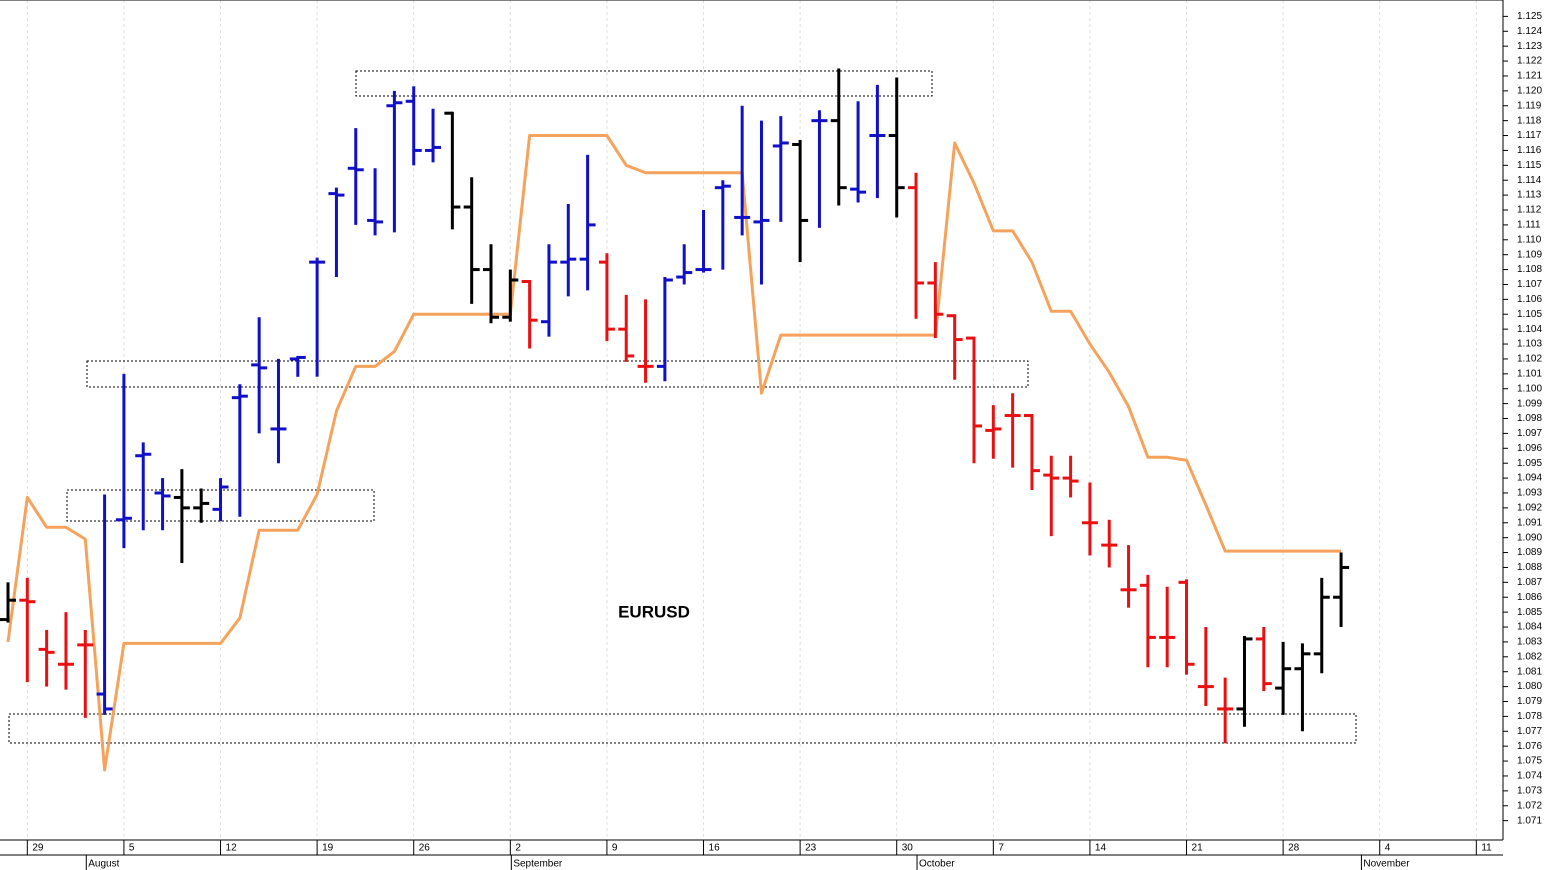  Describe the element at coordinates (1529, 239) in the screenshot. I see `y-tick-label: 1.110` at that location.